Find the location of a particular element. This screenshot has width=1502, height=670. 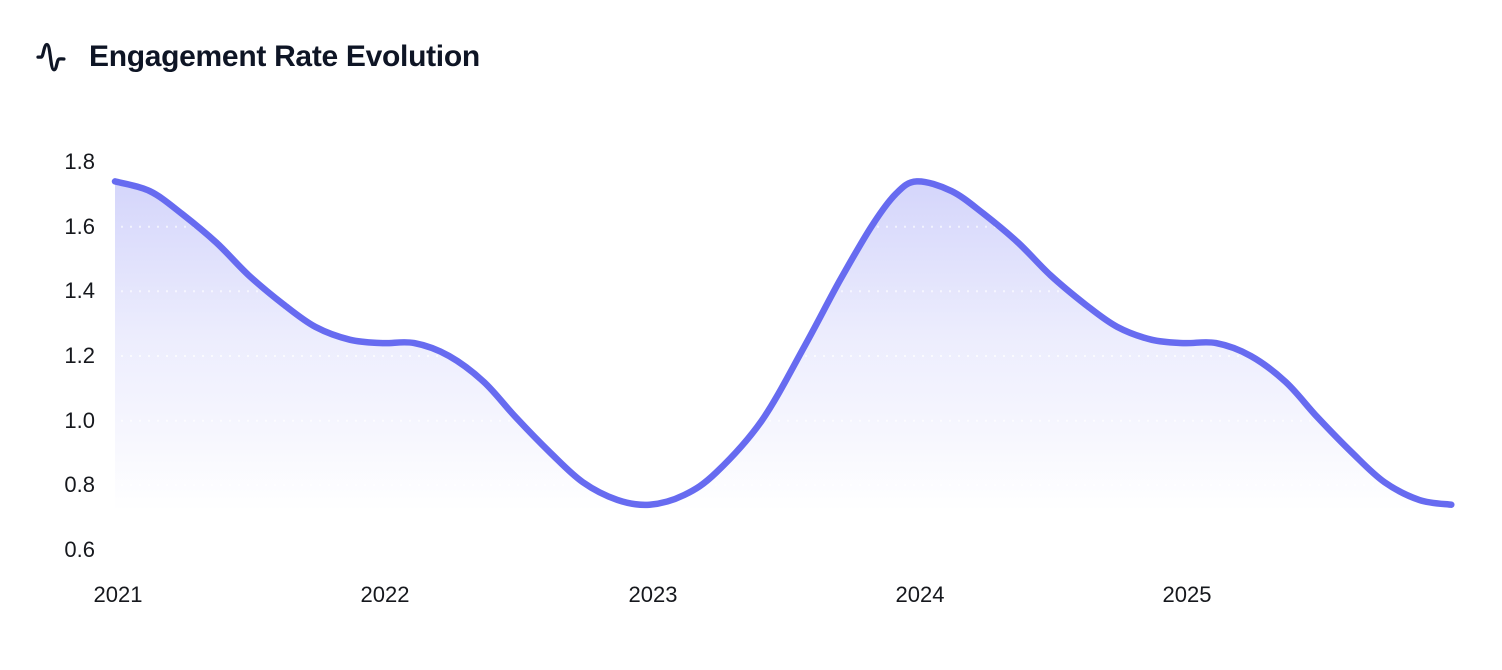

y-axis-label: 1.8 is located at coordinates (79, 161).